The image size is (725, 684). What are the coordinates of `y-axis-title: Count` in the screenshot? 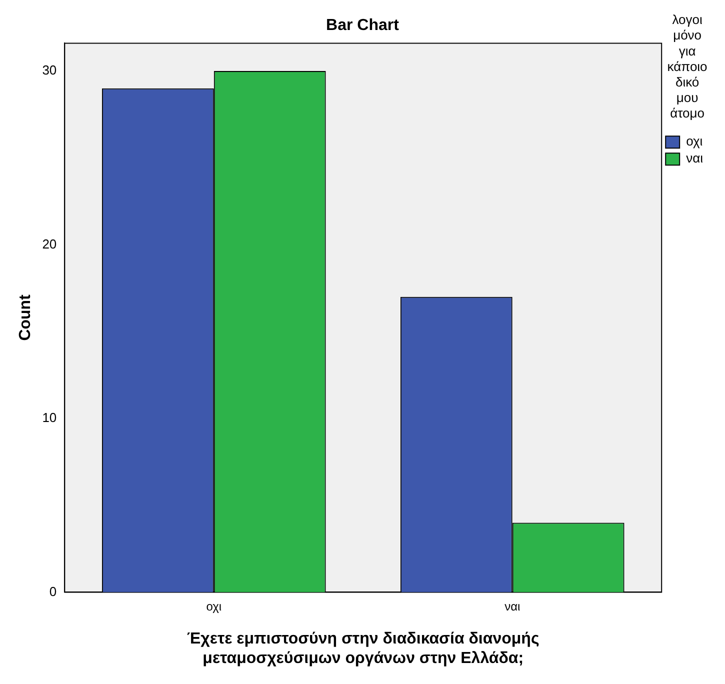 It's located at (25, 317).